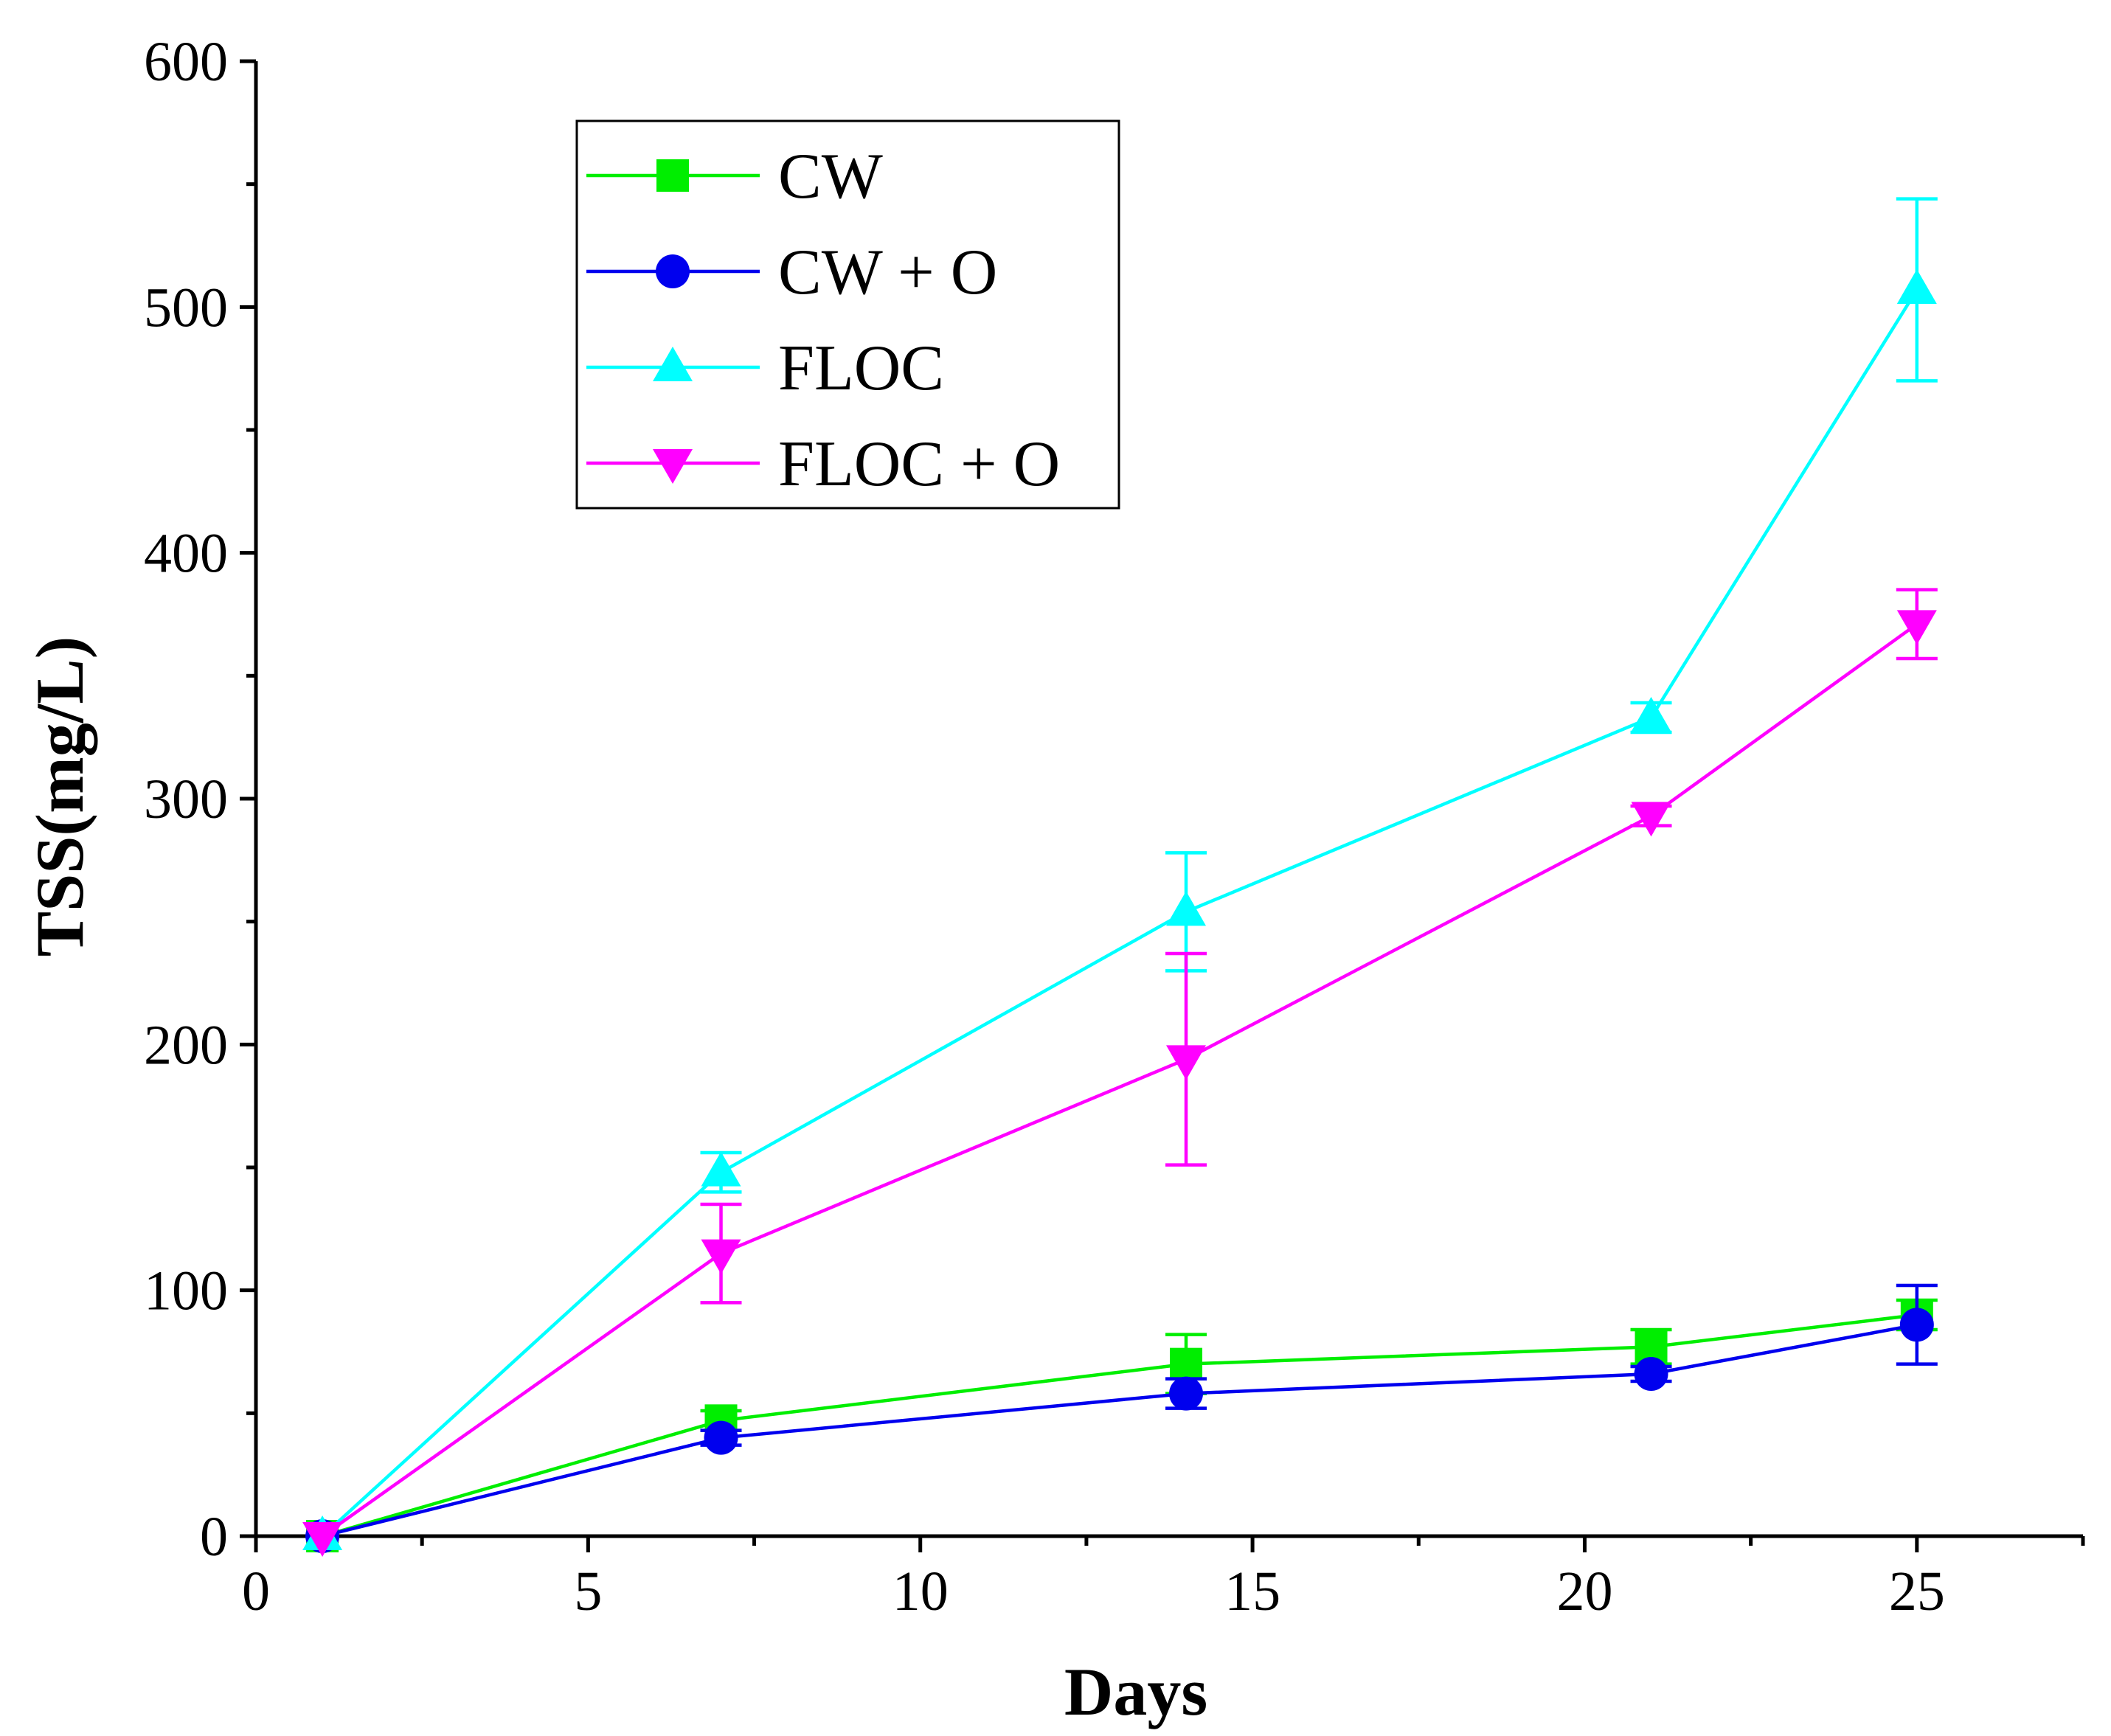 The image size is (2111, 1736). What do you see at coordinates (887, 273) in the screenshot?
I see `legend-label: CW + O` at bounding box center [887, 273].